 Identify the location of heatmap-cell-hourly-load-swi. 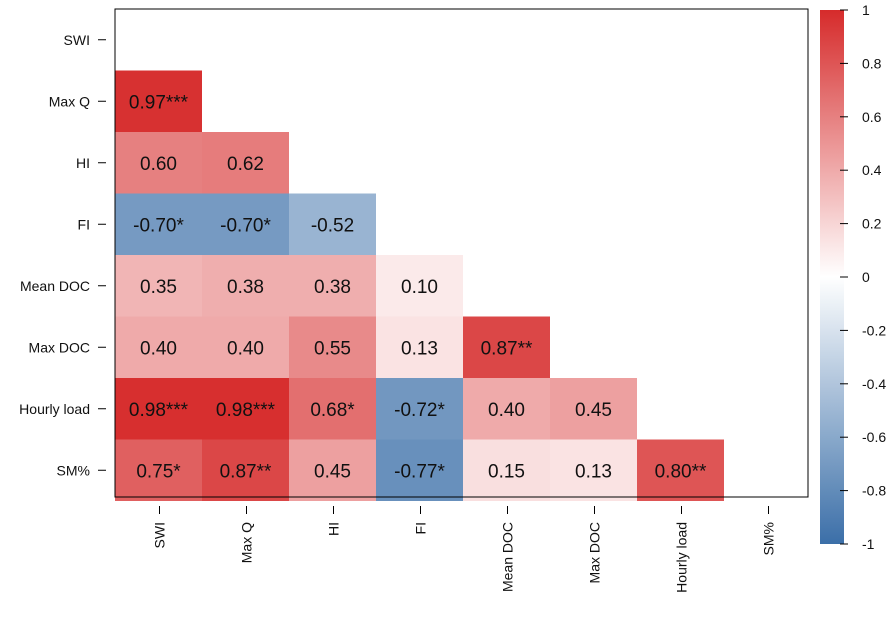
(158, 409).